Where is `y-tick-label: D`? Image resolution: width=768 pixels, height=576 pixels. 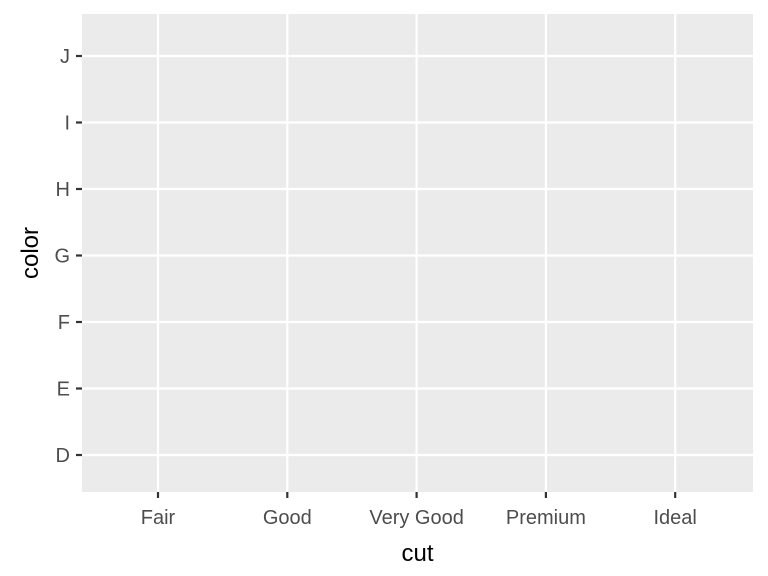 y-tick-label: D is located at coordinates (63, 456).